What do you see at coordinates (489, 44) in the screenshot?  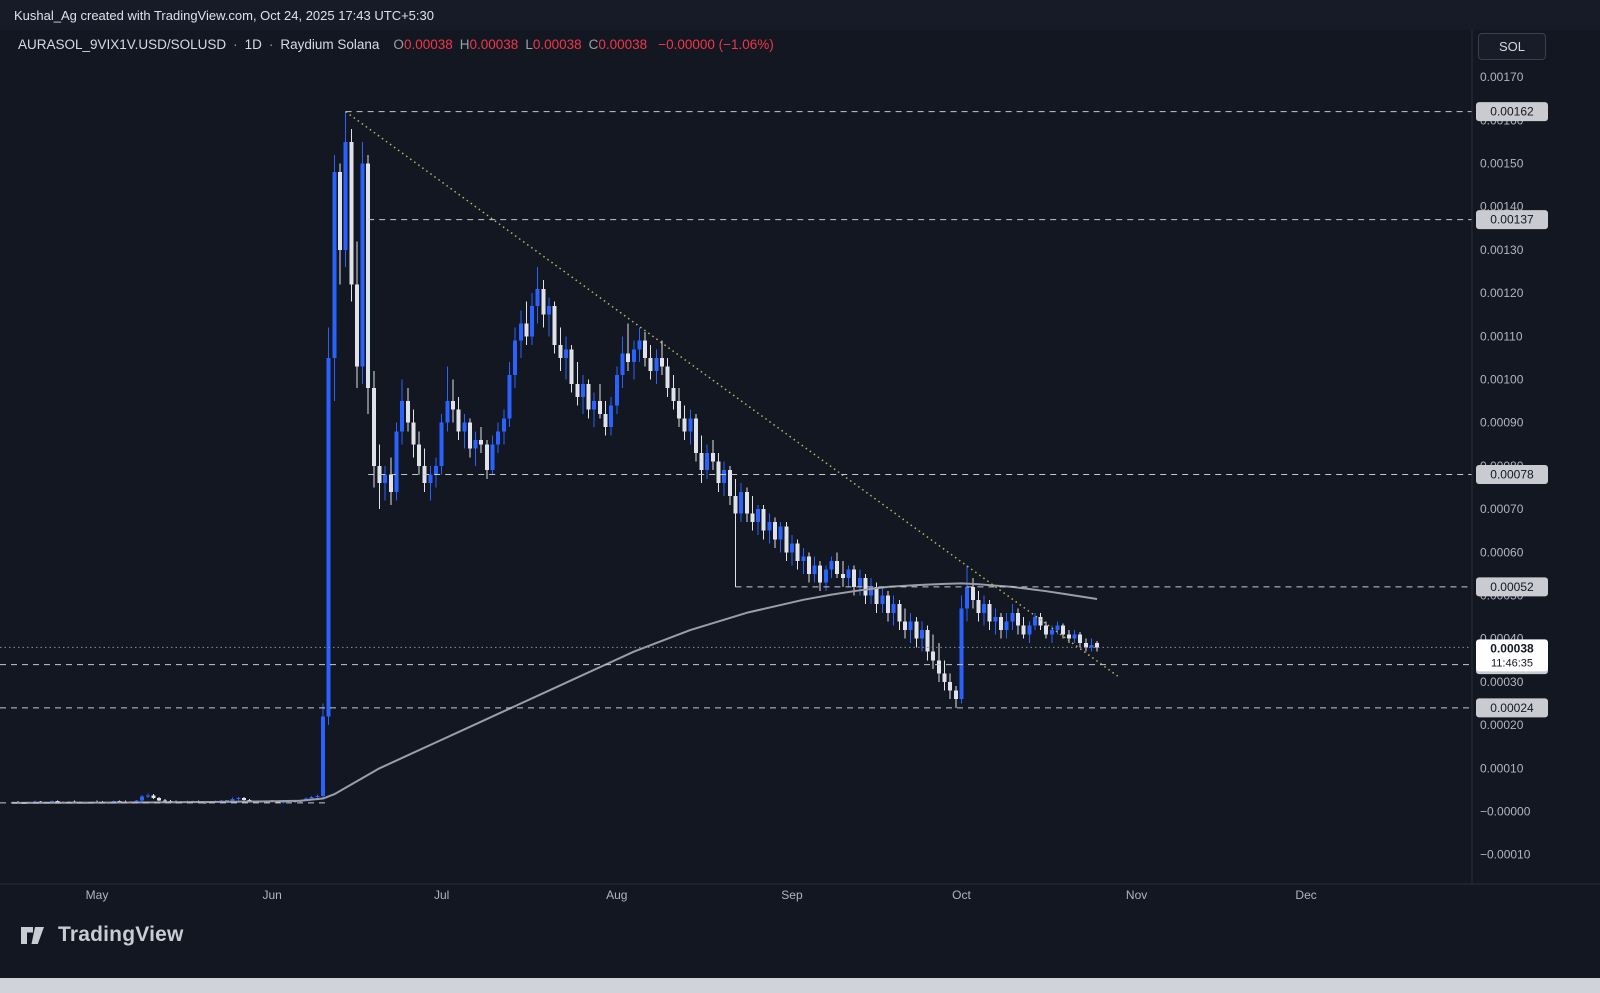 I see `ohlc-high: H0.00038` at bounding box center [489, 44].